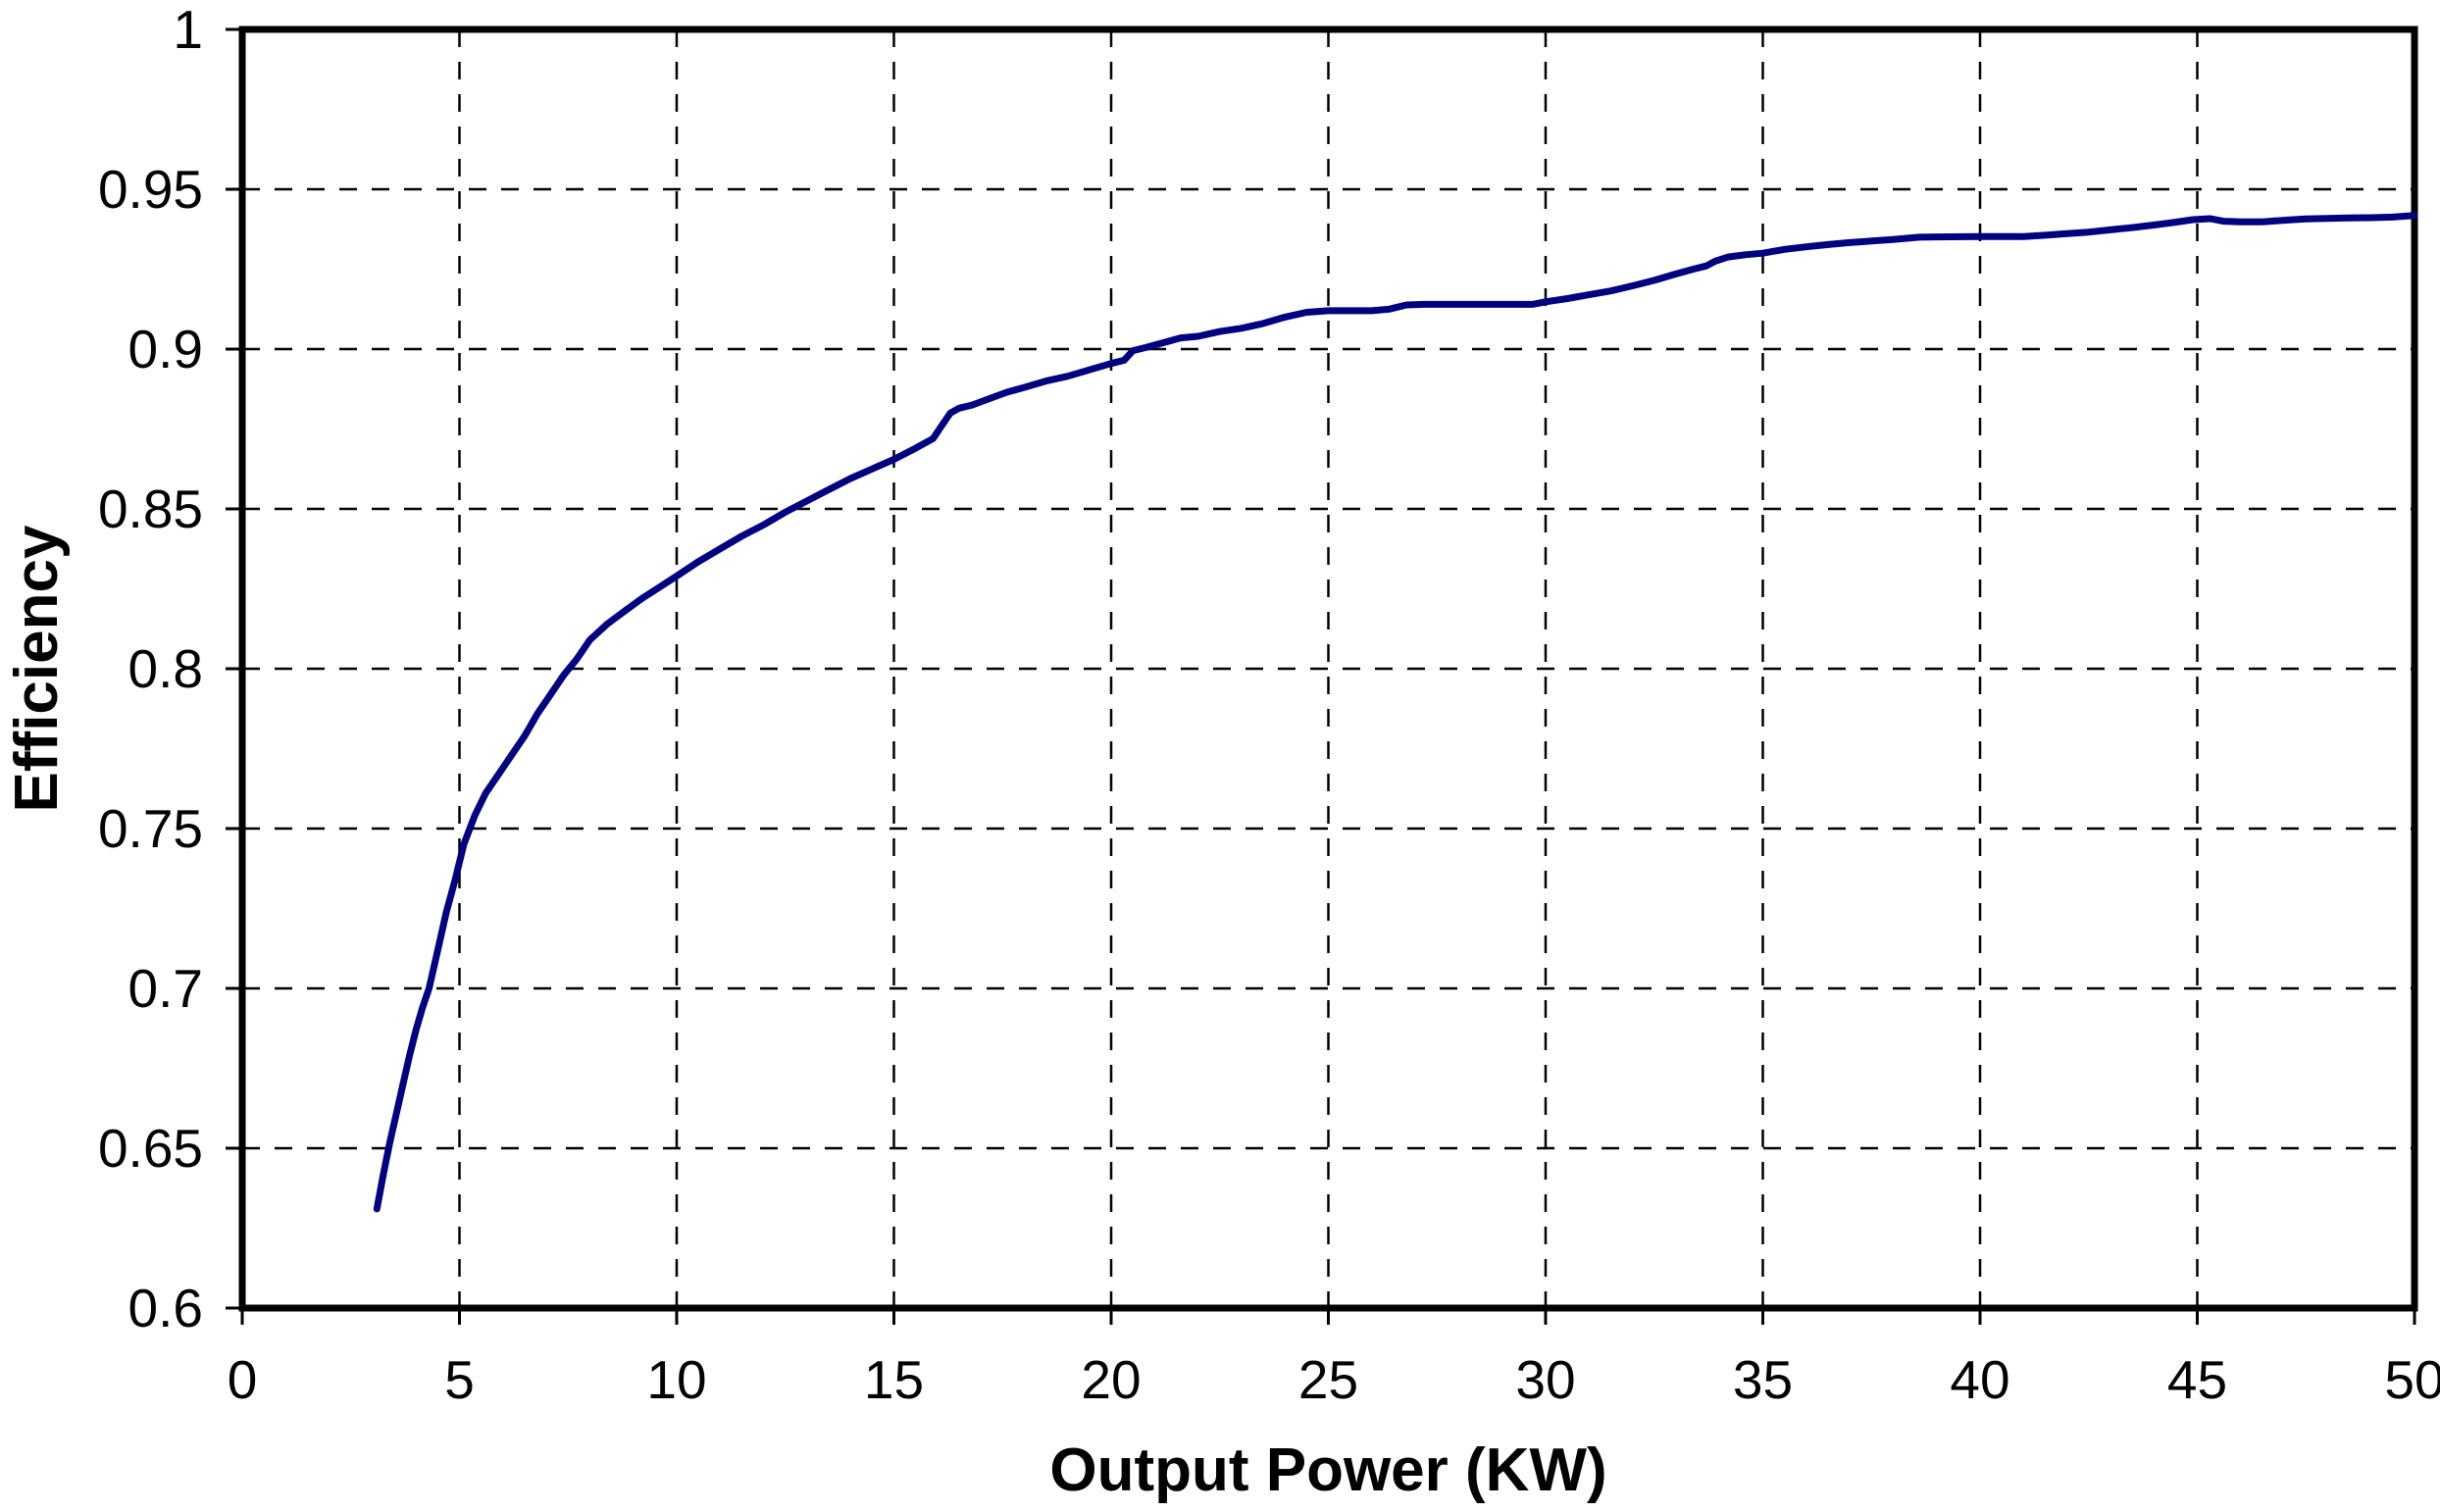 This screenshot has width=2440, height=1512. What do you see at coordinates (1763, 1379) in the screenshot?
I see `x-tick-label: 35` at bounding box center [1763, 1379].